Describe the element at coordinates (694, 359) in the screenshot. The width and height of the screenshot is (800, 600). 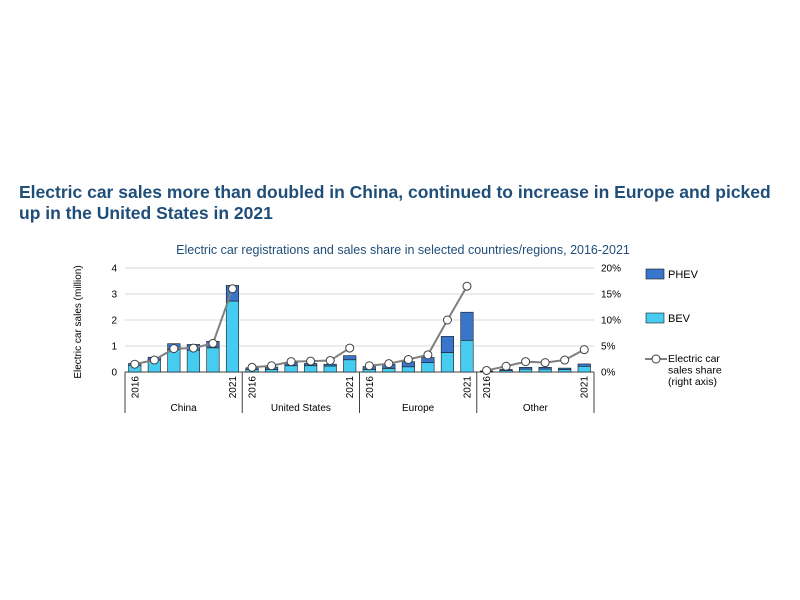
I see `legend-label-share-line: Electric car` at that location.